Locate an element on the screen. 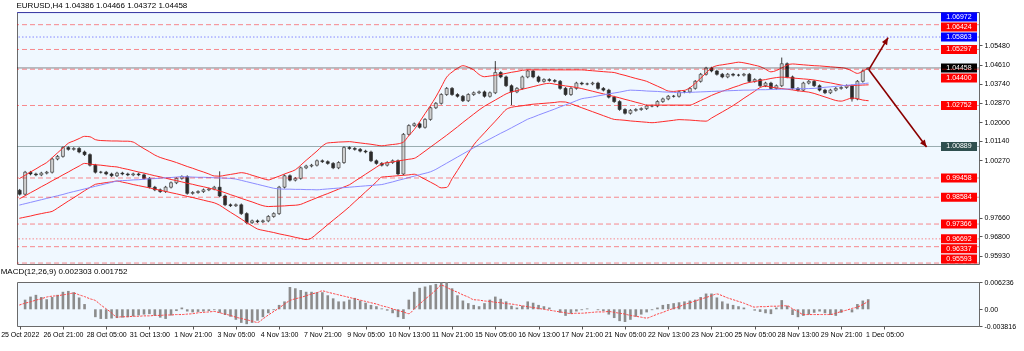 This screenshot has width=1024, height=351. chart-title: EURUSD,H4 1.04386 1.04466 1.04372 1.04458 is located at coordinates (102, 5).